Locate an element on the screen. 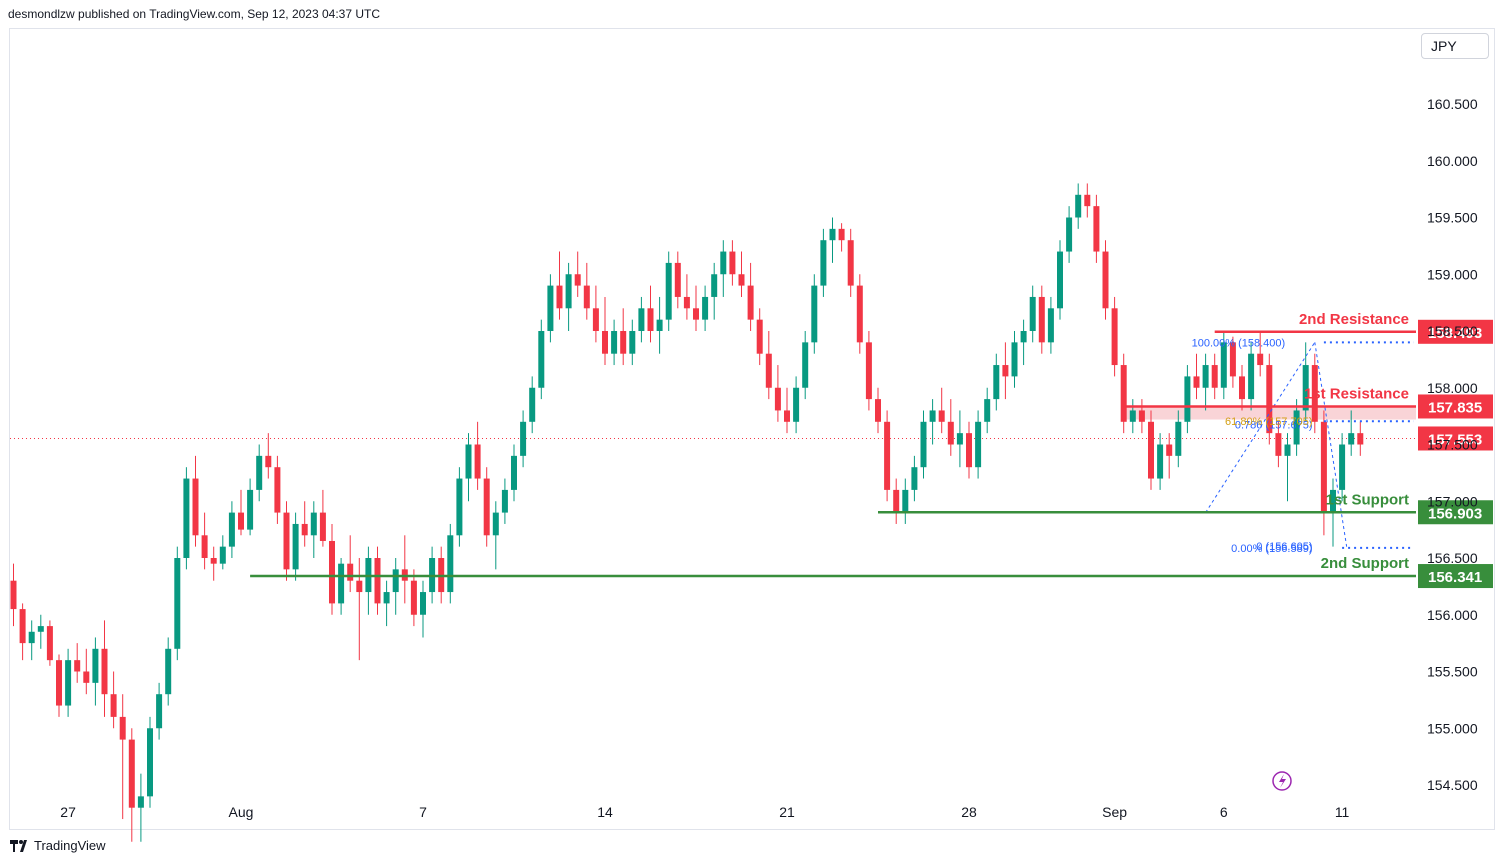 Image resolution: width=1505 pixels, height=865 pixels. y-tick-label: 160.500 is located at coordinates (1452, 104).